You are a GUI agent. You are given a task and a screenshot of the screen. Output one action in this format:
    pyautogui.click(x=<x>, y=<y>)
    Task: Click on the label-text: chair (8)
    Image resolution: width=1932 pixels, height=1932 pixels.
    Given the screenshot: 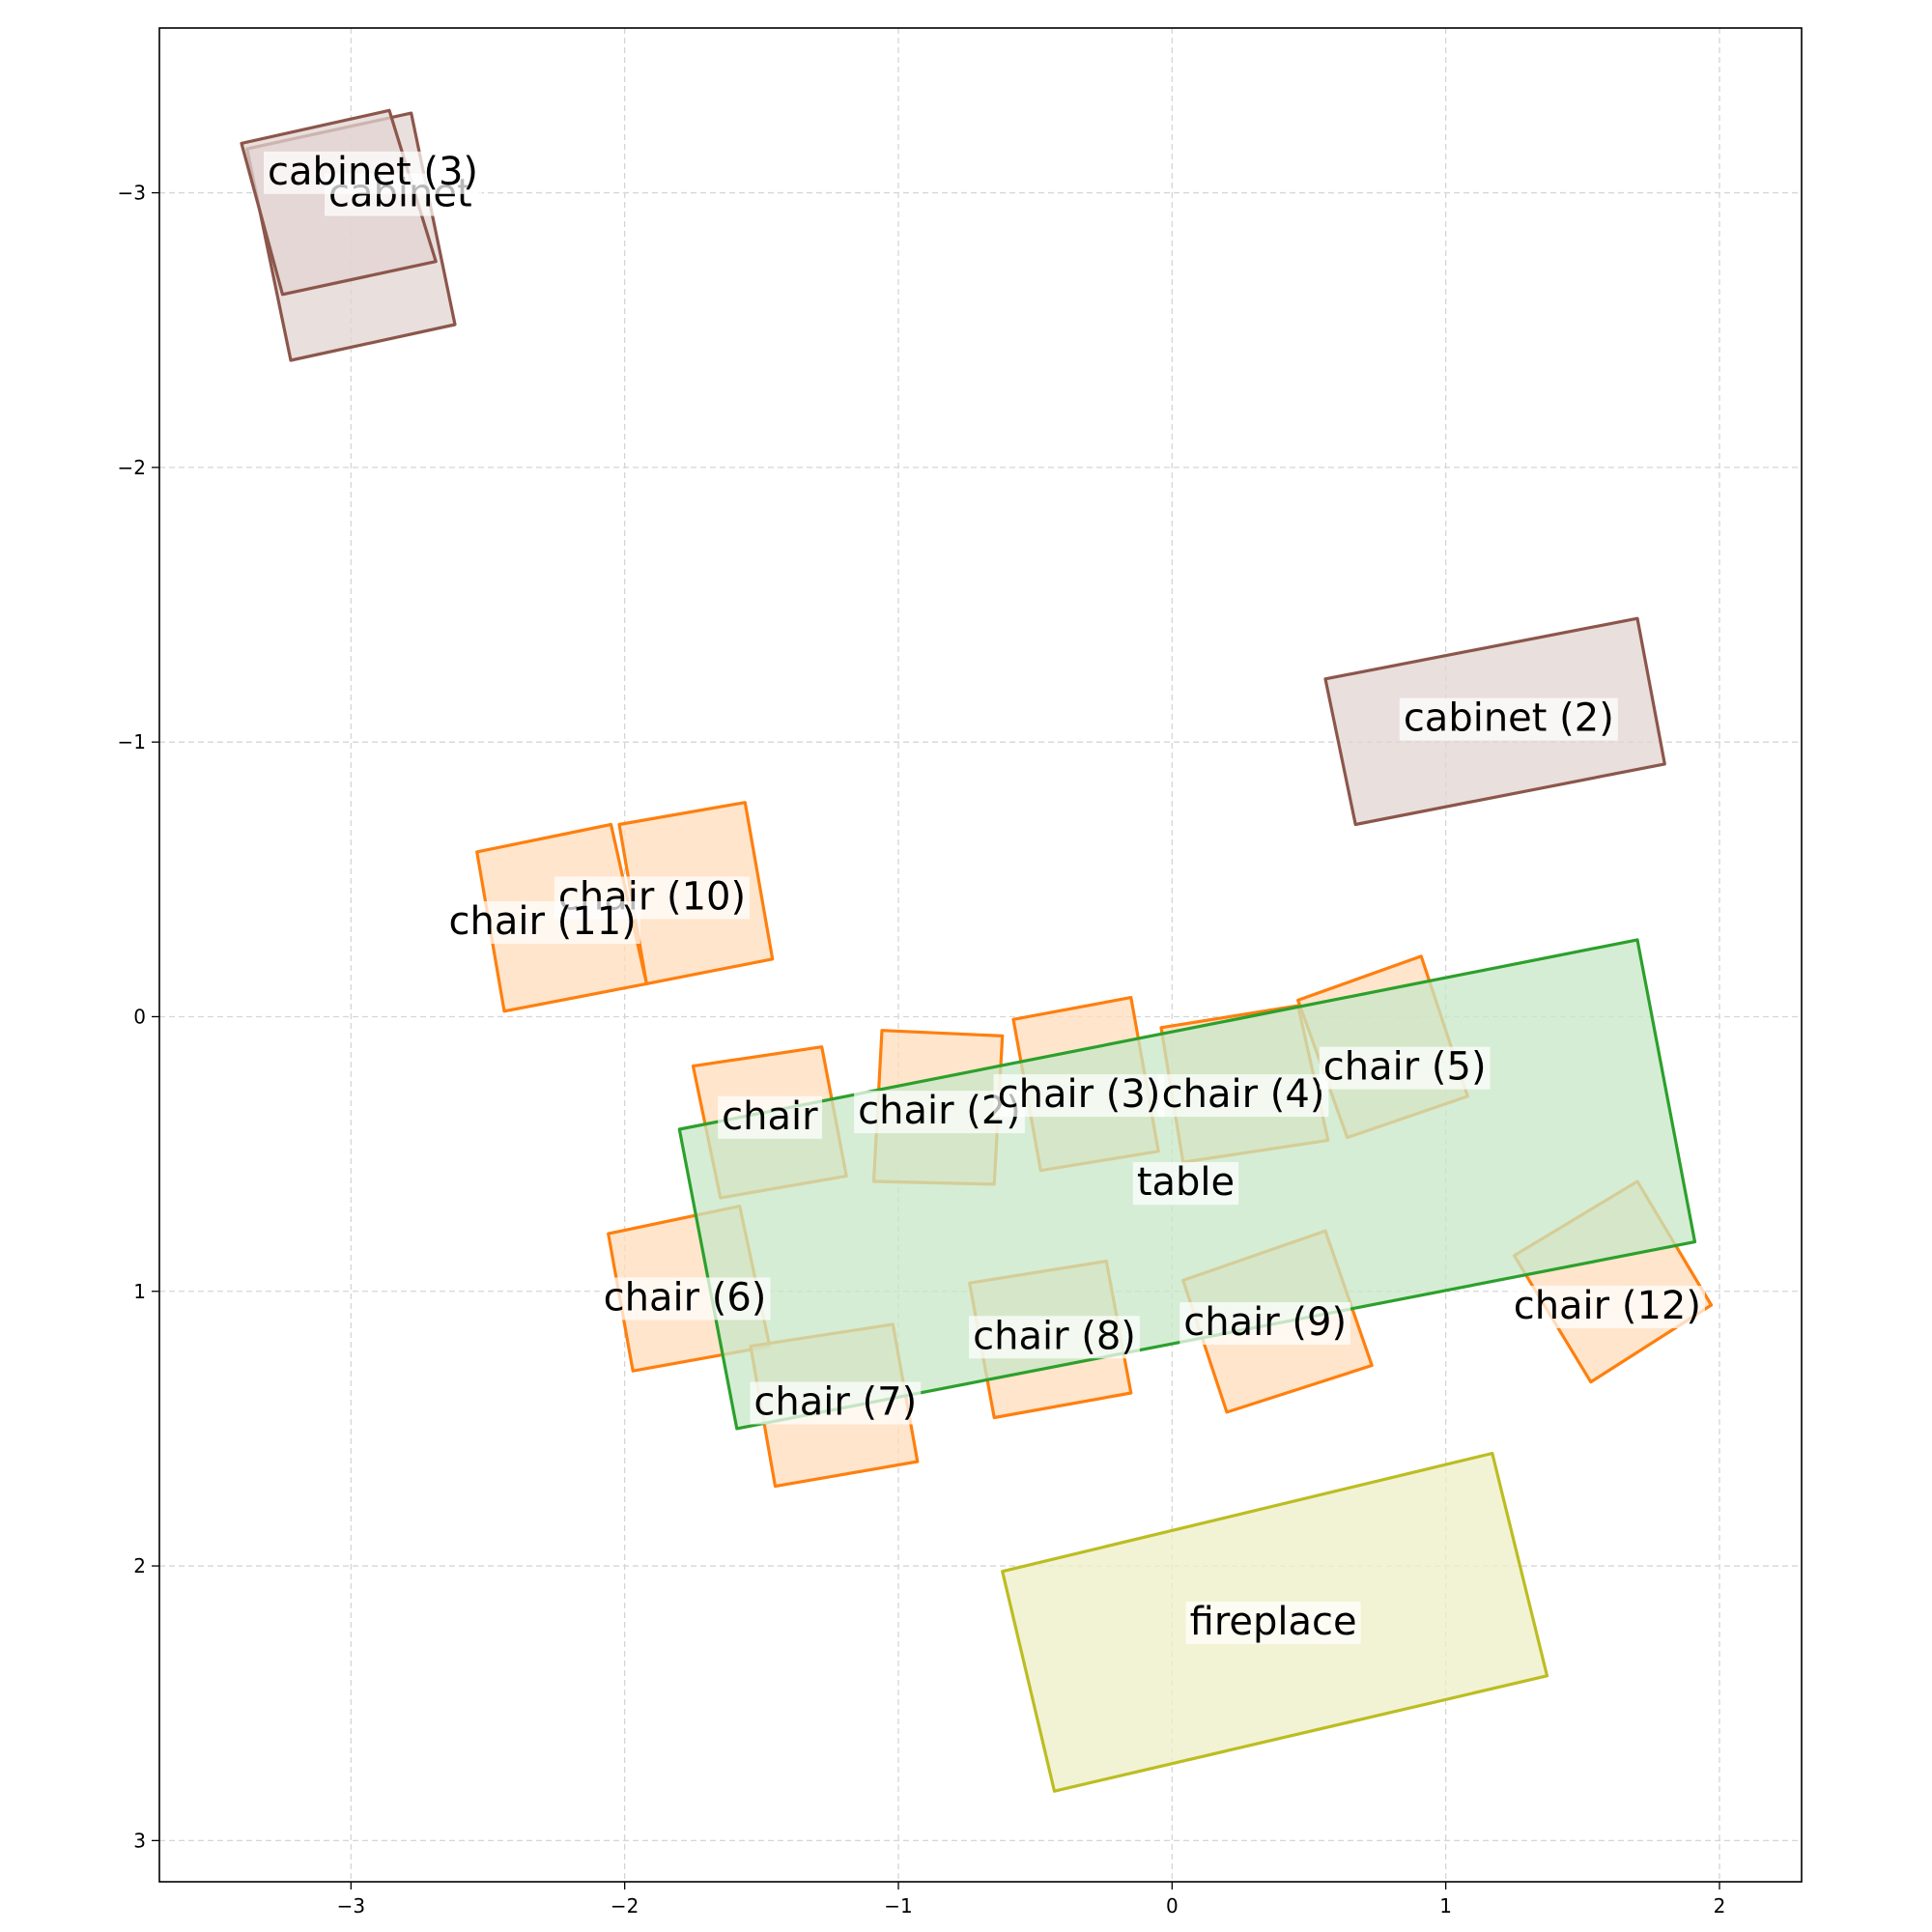 What is the action you would take?
    pyautogui.click(x=1054, y=1336)
    